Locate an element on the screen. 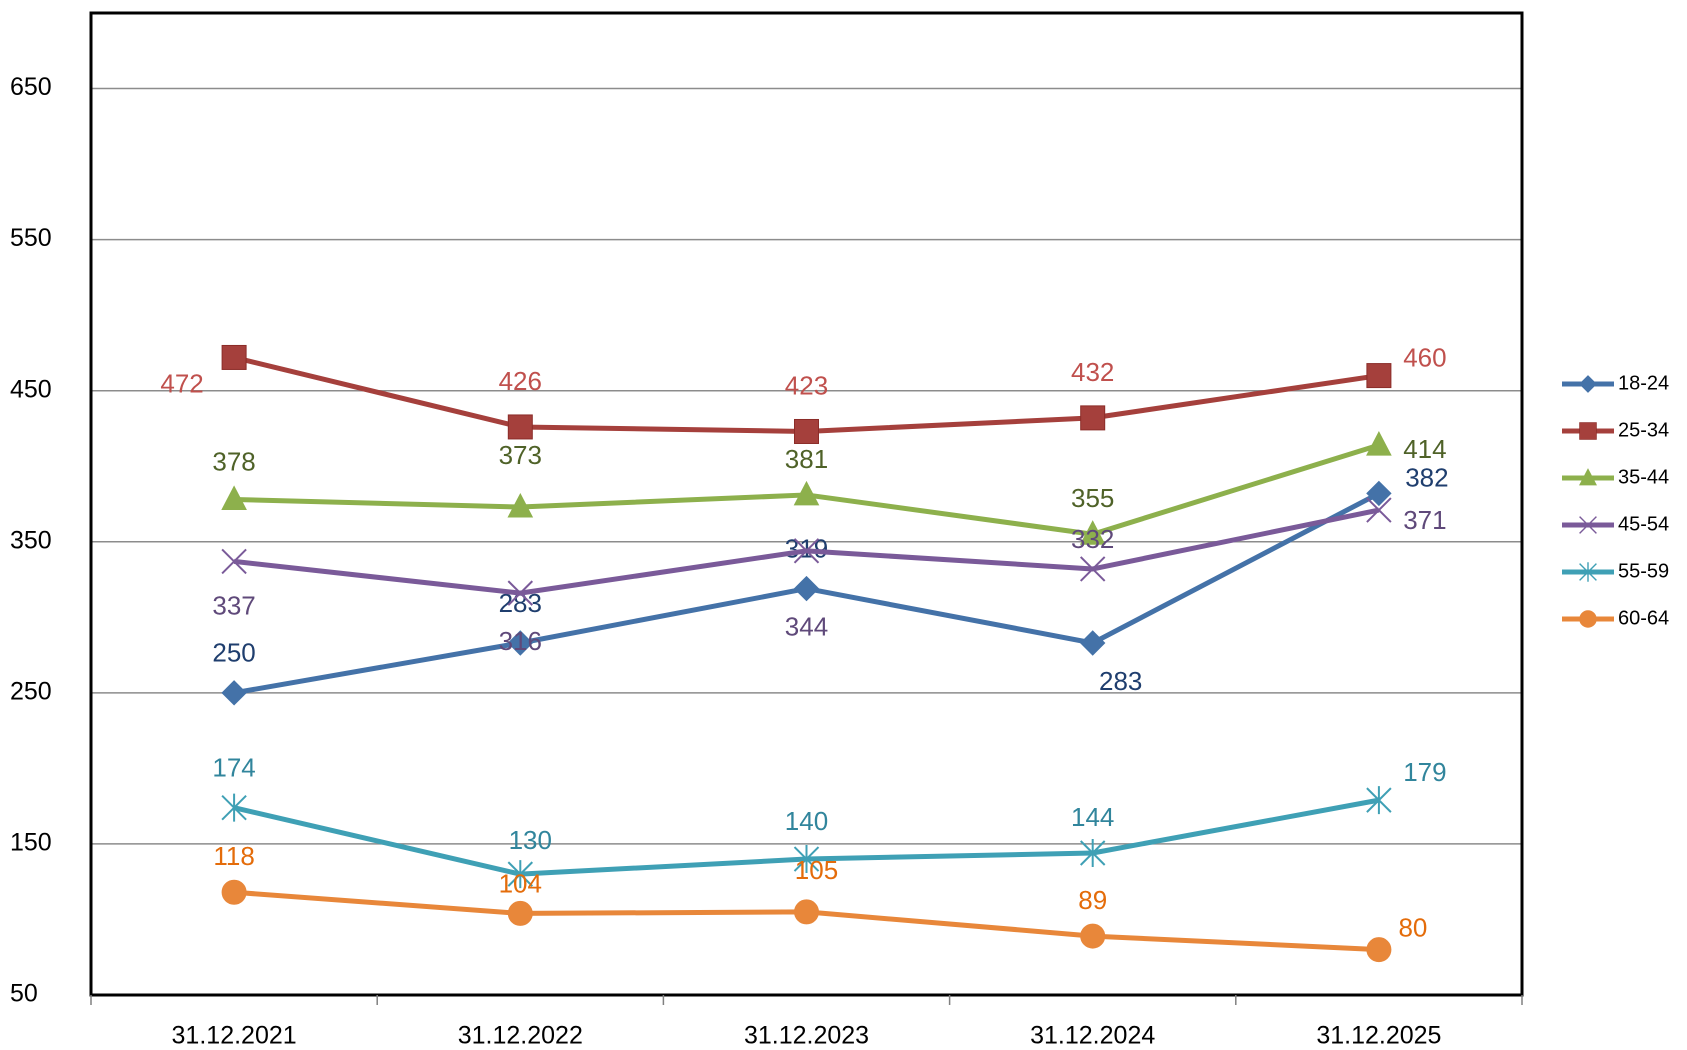  series: 378 373 381 355 414 is located at coordinates (829, 487).